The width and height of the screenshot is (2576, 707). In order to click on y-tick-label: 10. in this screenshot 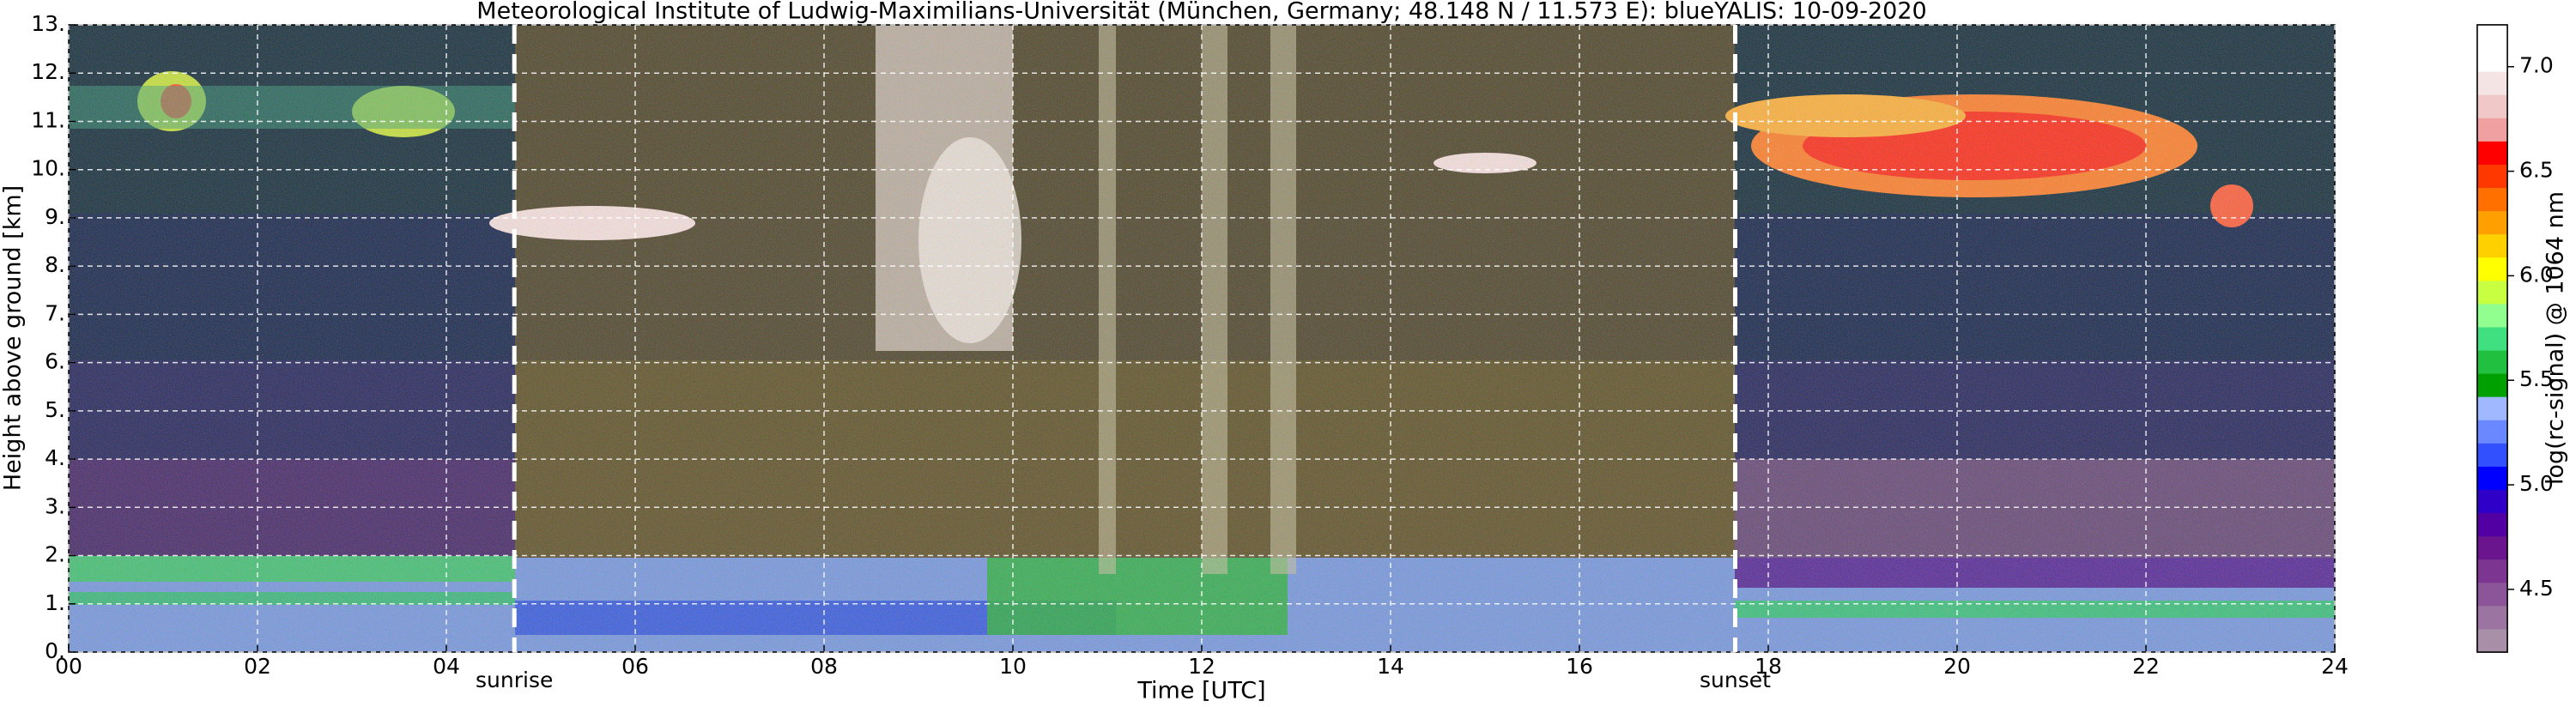, I will do `click(48, 169)`.